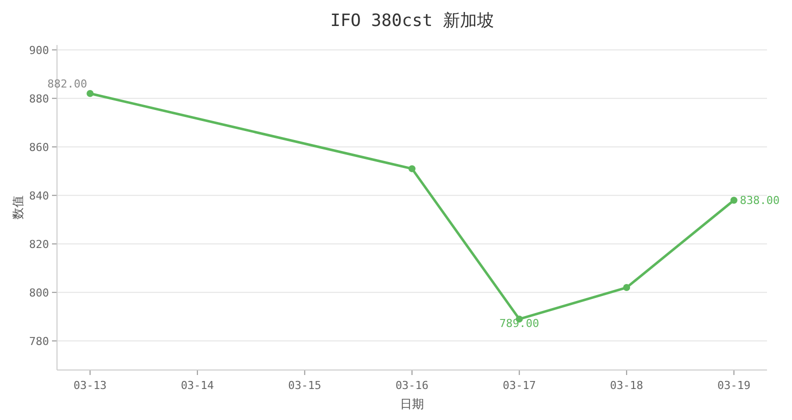 This screenshot has height=420, width=792. Describe the element at coordinates (627, 385) in the screenshot. I see `x-tick-label: 03-18` at that location.